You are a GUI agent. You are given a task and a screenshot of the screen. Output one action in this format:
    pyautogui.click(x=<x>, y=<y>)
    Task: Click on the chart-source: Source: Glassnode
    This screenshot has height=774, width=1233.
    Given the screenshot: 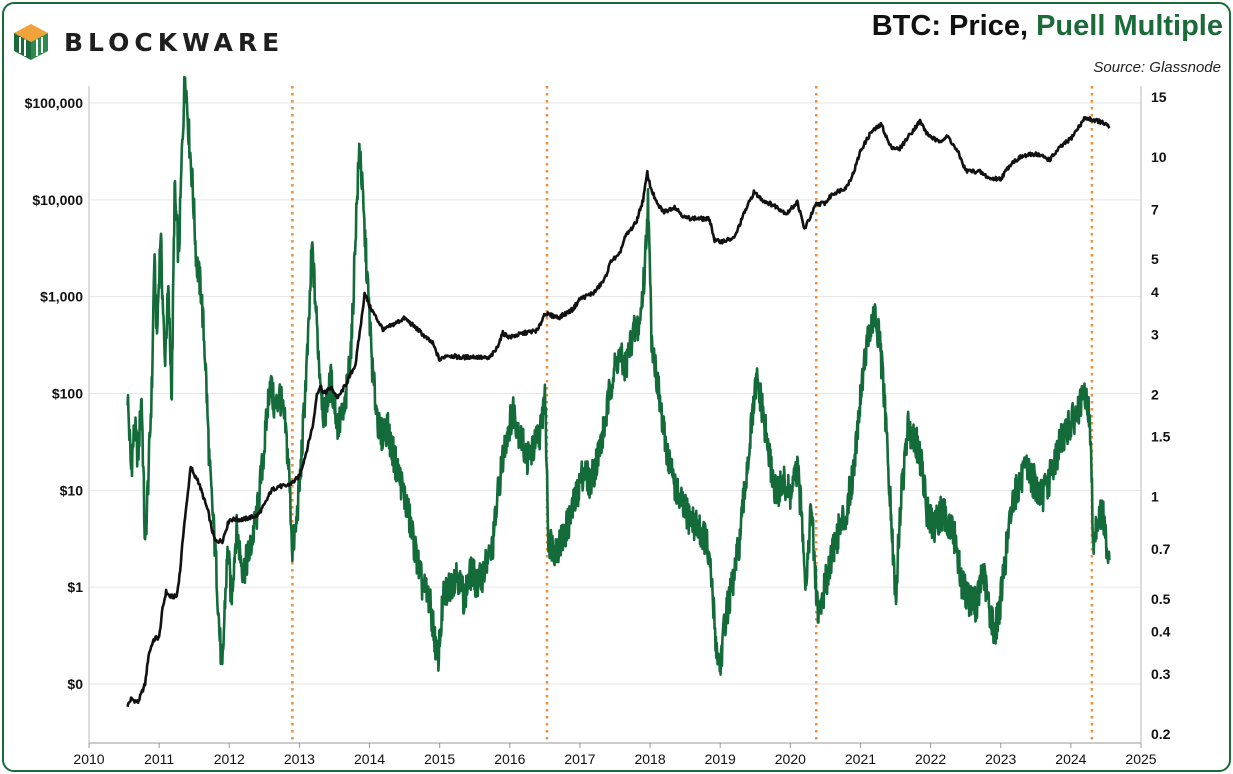 What is the action you would take?
    pyautogui.click(x=1157, y=67)
    